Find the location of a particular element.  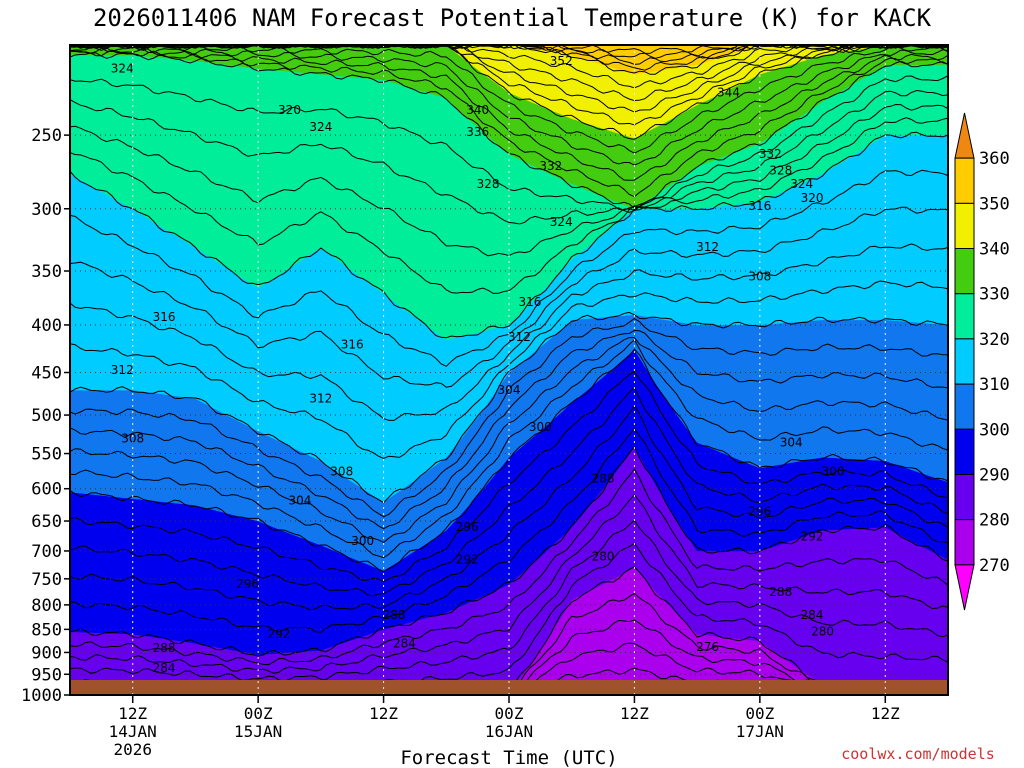

x-tick-year: 2026 is located at coordinates (132, 749).